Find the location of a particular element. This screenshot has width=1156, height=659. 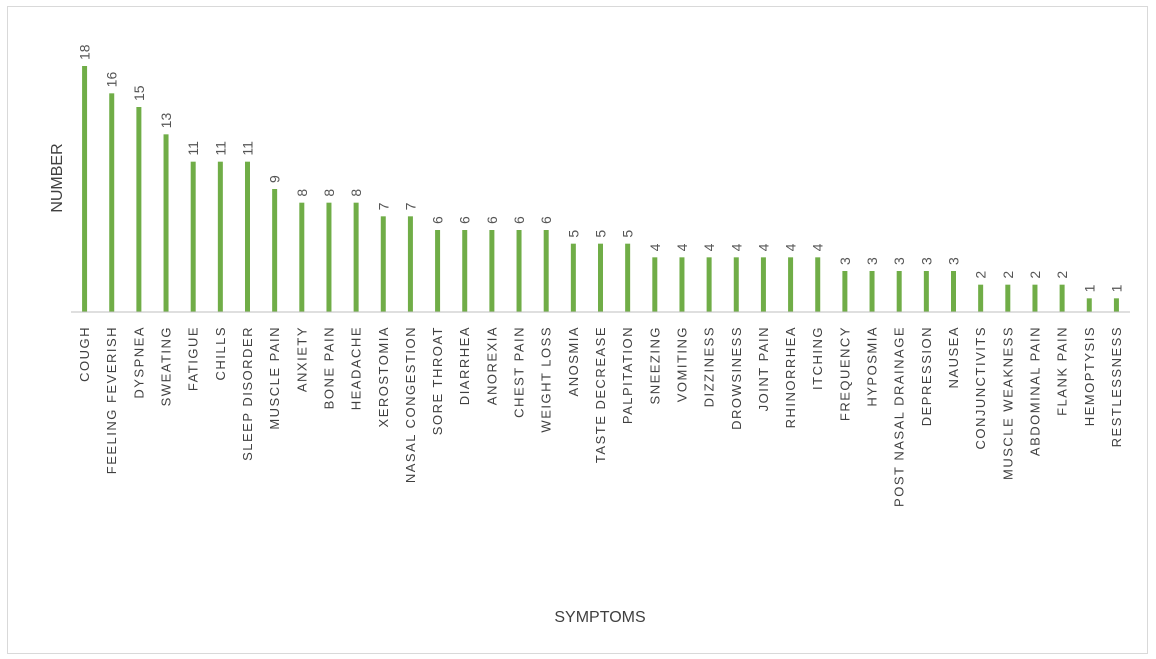

x-tick-label: FREQUENCY is located at coordinates (844, 373).